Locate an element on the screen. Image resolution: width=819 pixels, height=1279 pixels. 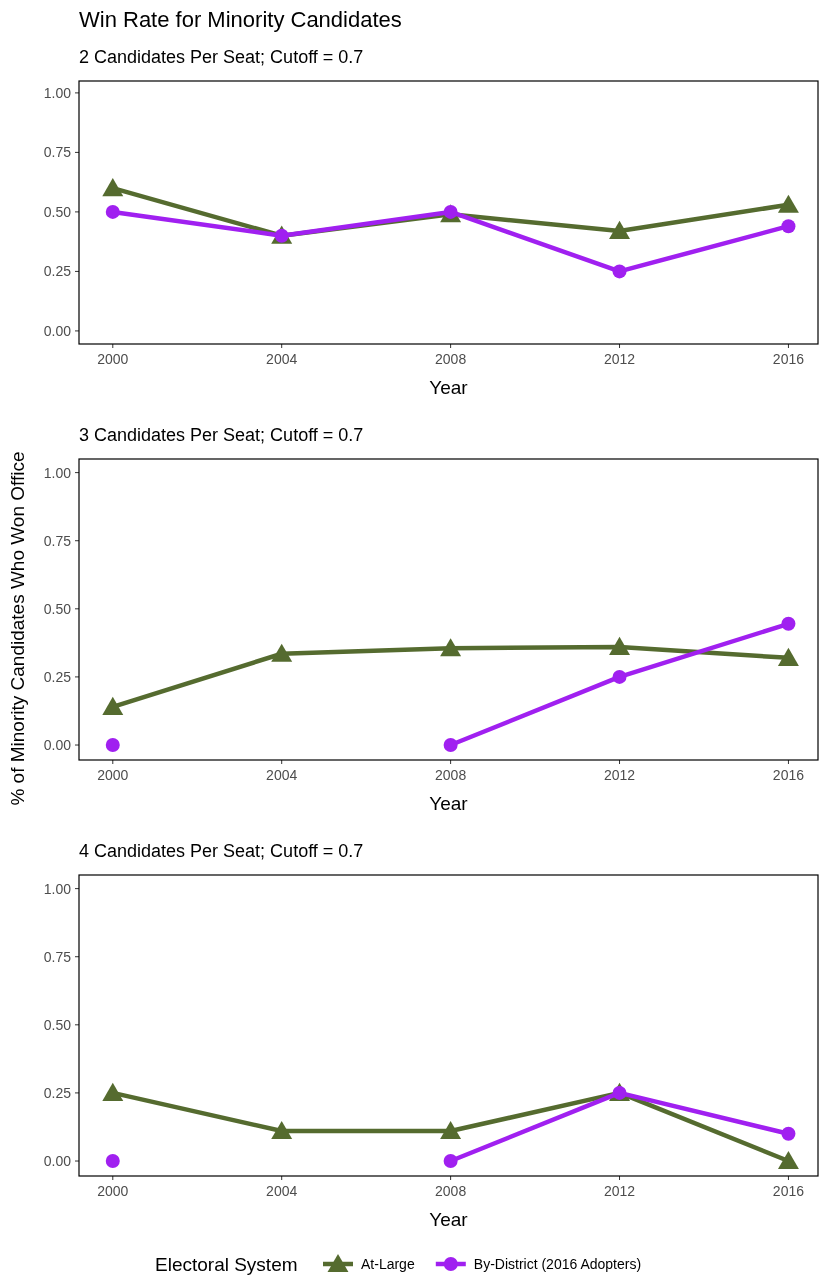
y-axis-title: % of Minority Candidates Who Won Office is located at coordinates (17, 628).